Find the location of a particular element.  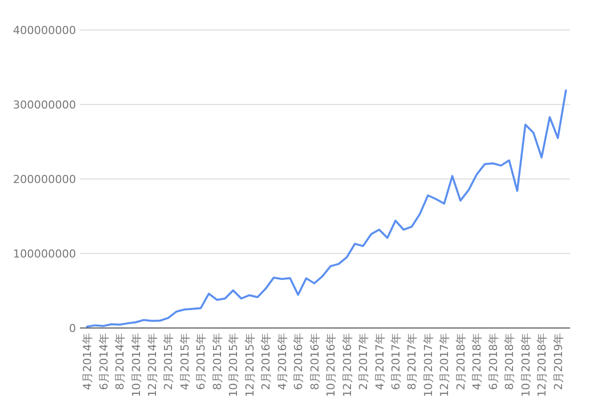

x-tick-label: 8月2016年 is located at coordinates (315, 361).